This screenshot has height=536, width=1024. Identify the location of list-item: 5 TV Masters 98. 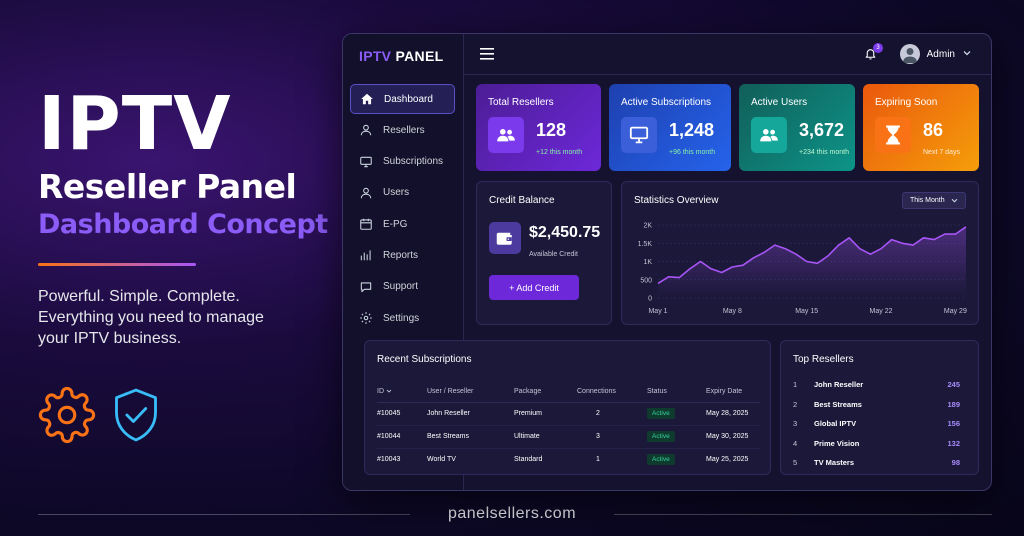
(876, 462).